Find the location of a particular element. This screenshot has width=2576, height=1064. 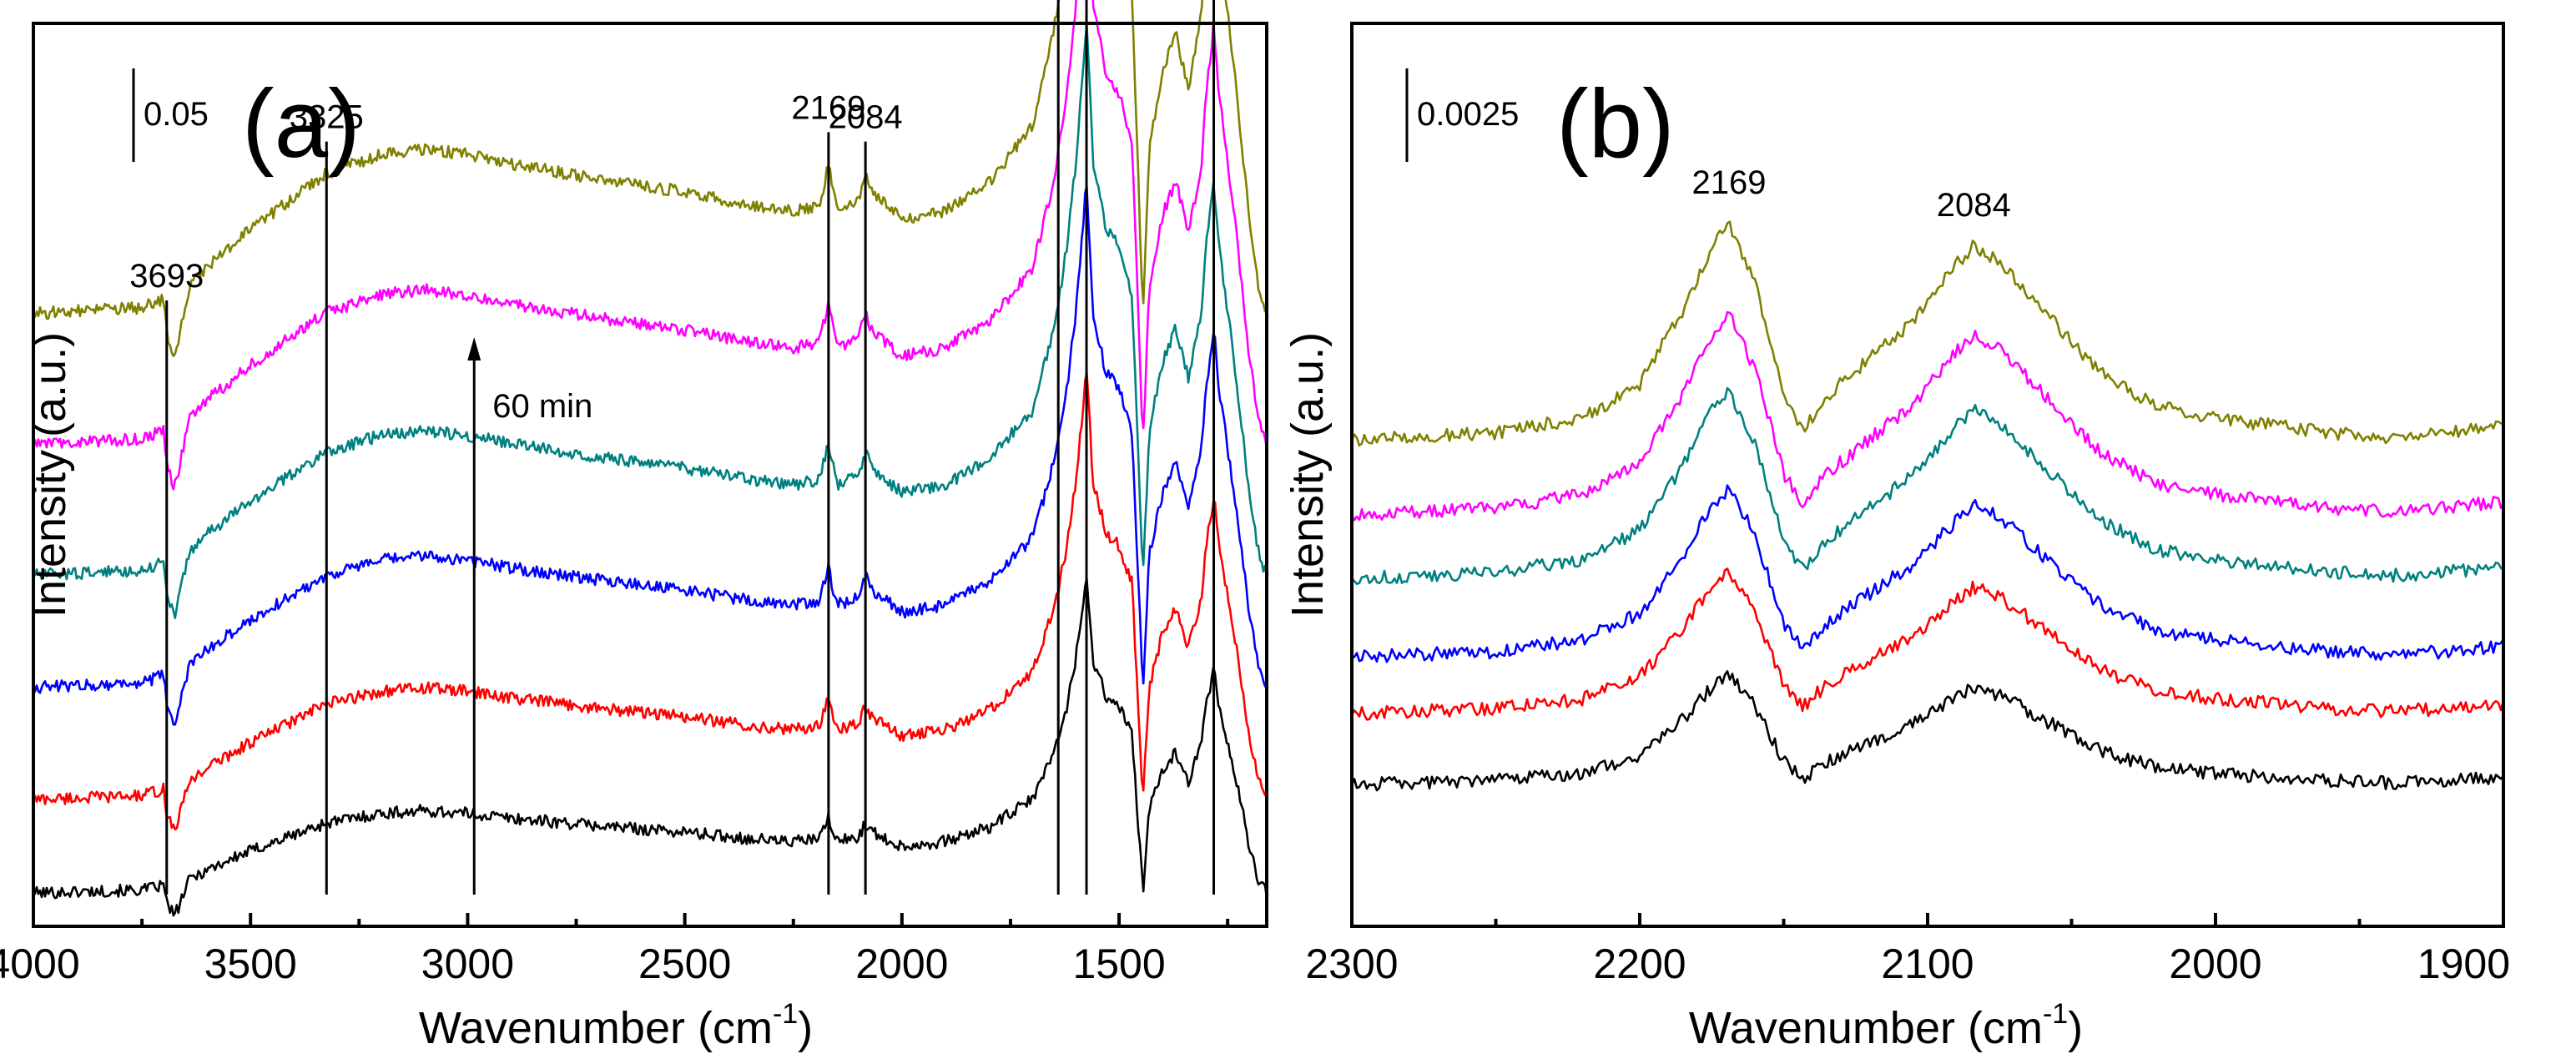

panel-a-label: (a) is located at coordinates (301, 123).